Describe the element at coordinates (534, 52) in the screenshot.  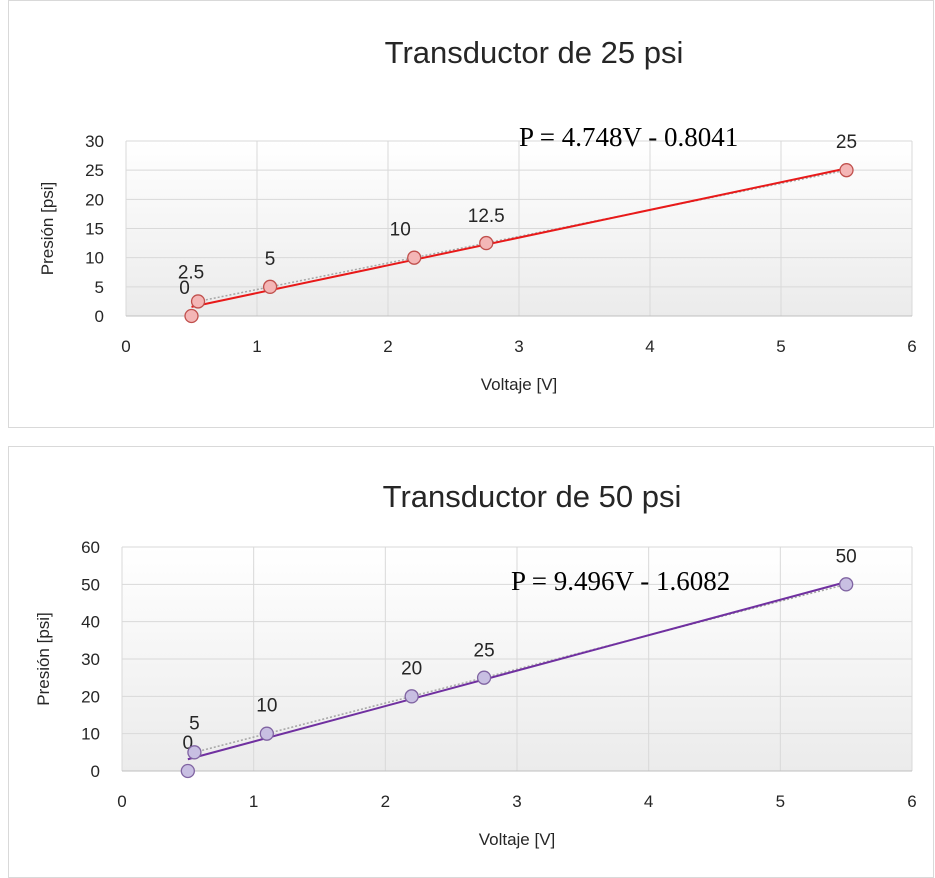
I see `chart-title: Transductor de 25 psi` at that location.